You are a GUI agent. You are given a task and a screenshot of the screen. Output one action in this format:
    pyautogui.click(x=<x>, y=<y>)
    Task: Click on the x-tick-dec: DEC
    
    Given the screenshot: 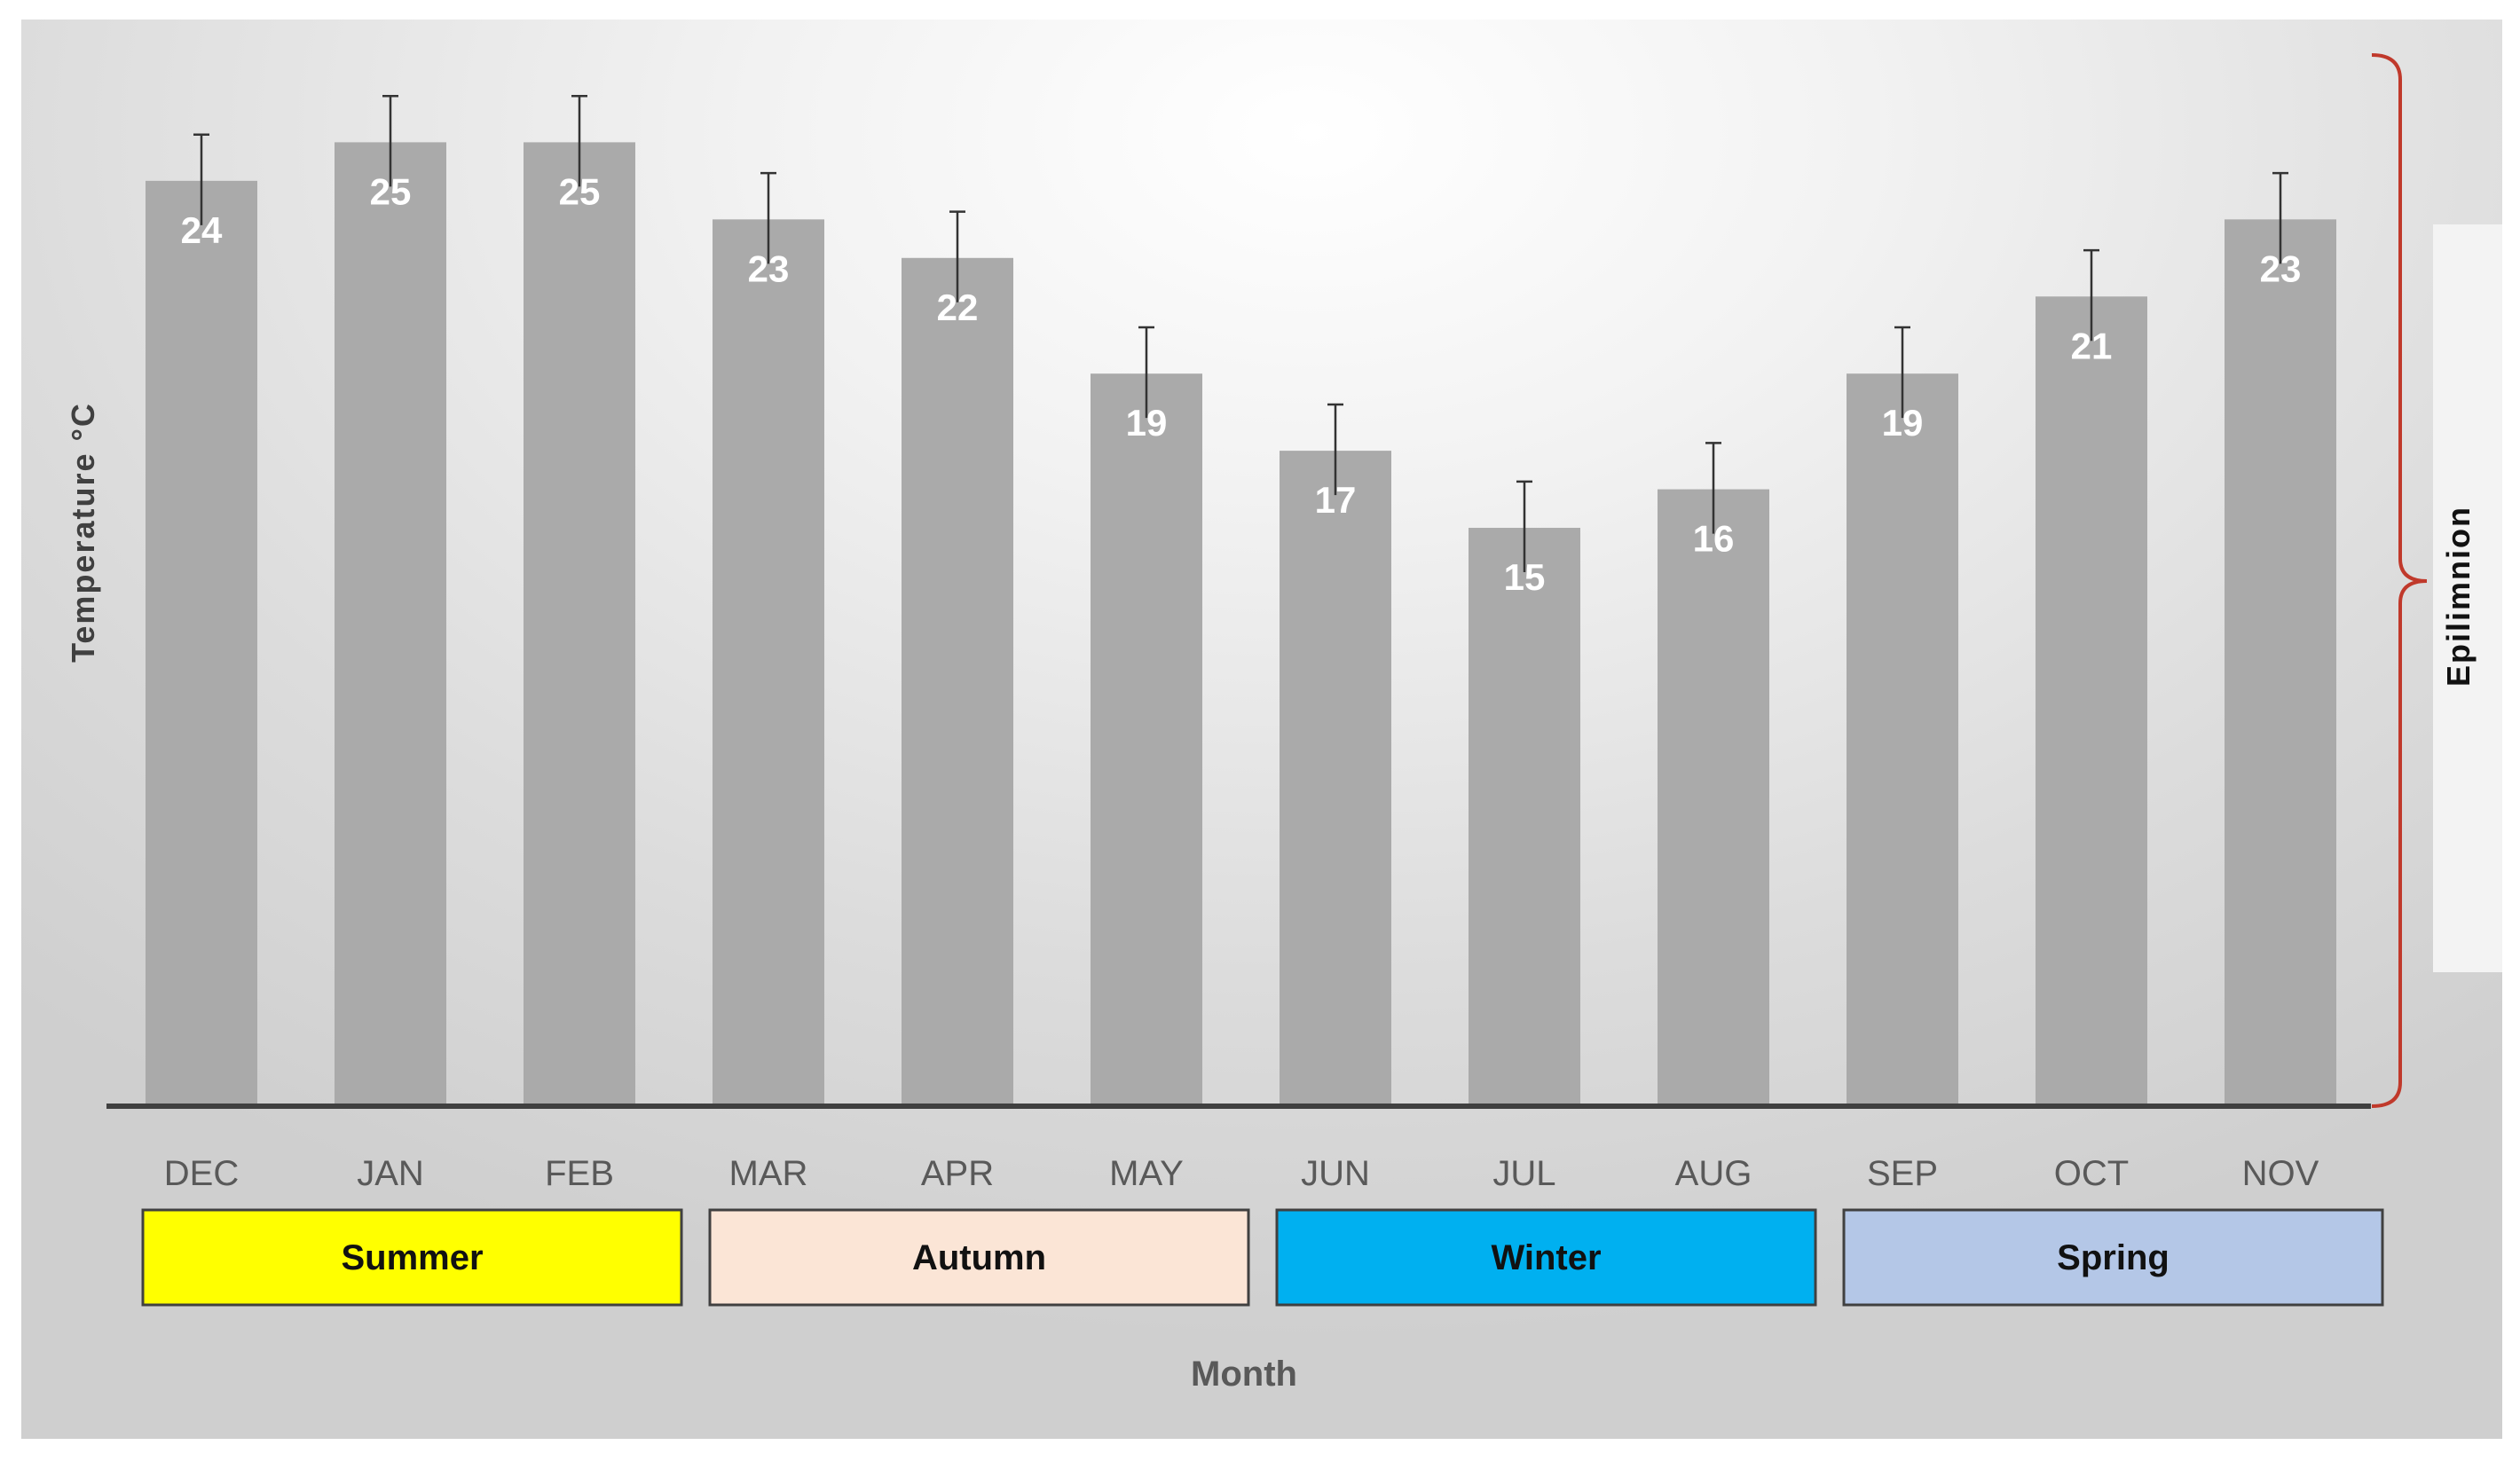 What is the action you would take?
    pyautogui.click(x=202, y=1173)
    